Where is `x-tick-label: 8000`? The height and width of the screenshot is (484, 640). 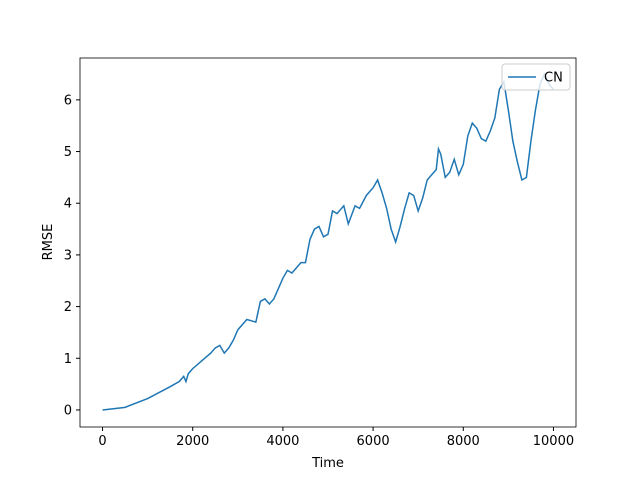 x-tick-label: 8000 is located at coordinates (463, 441).